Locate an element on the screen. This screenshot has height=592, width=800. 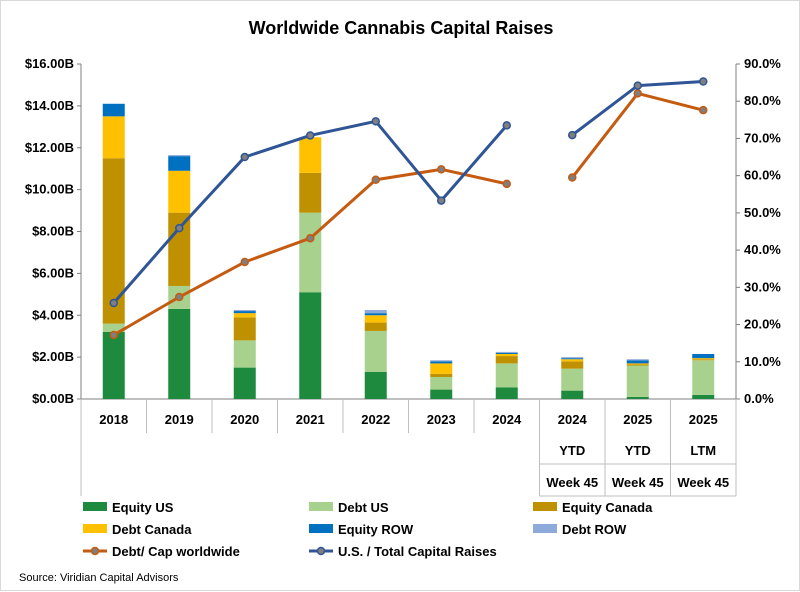
left-axis-tick-label: $4.00B is located at coordinates (53, 314).